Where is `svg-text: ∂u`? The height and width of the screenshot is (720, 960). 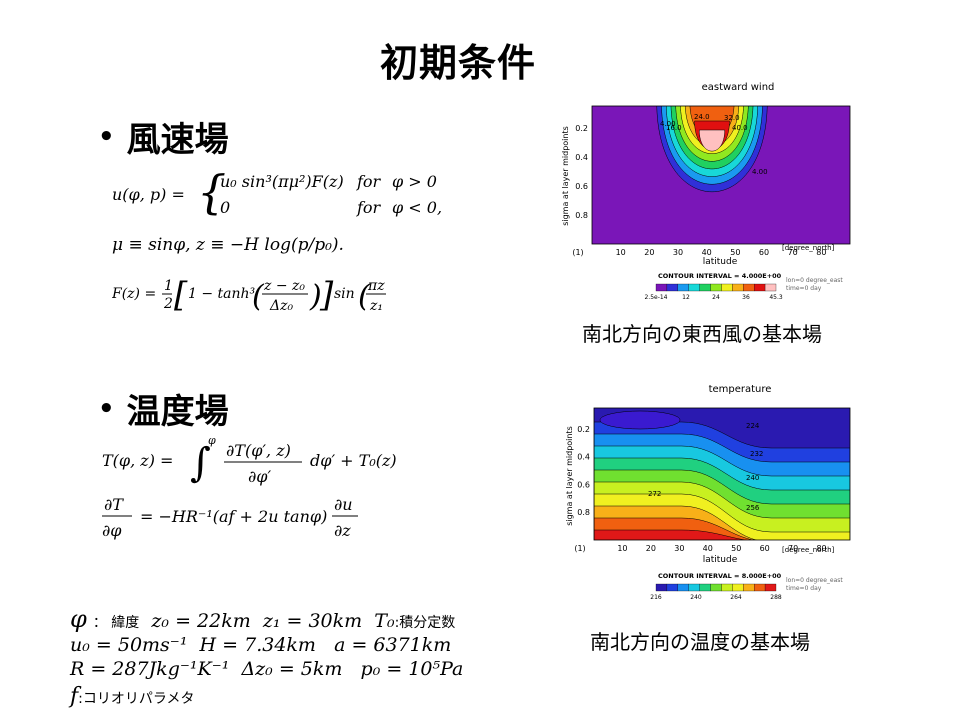 svg-text: ∂u is located at coordinates (343, 504).